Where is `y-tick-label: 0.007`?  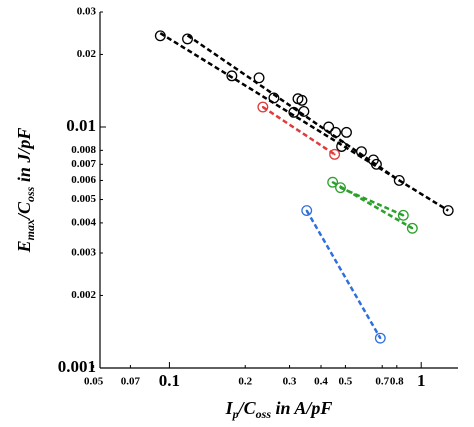
y-tick-label: 0.007 is located at coordinates (83, 164).